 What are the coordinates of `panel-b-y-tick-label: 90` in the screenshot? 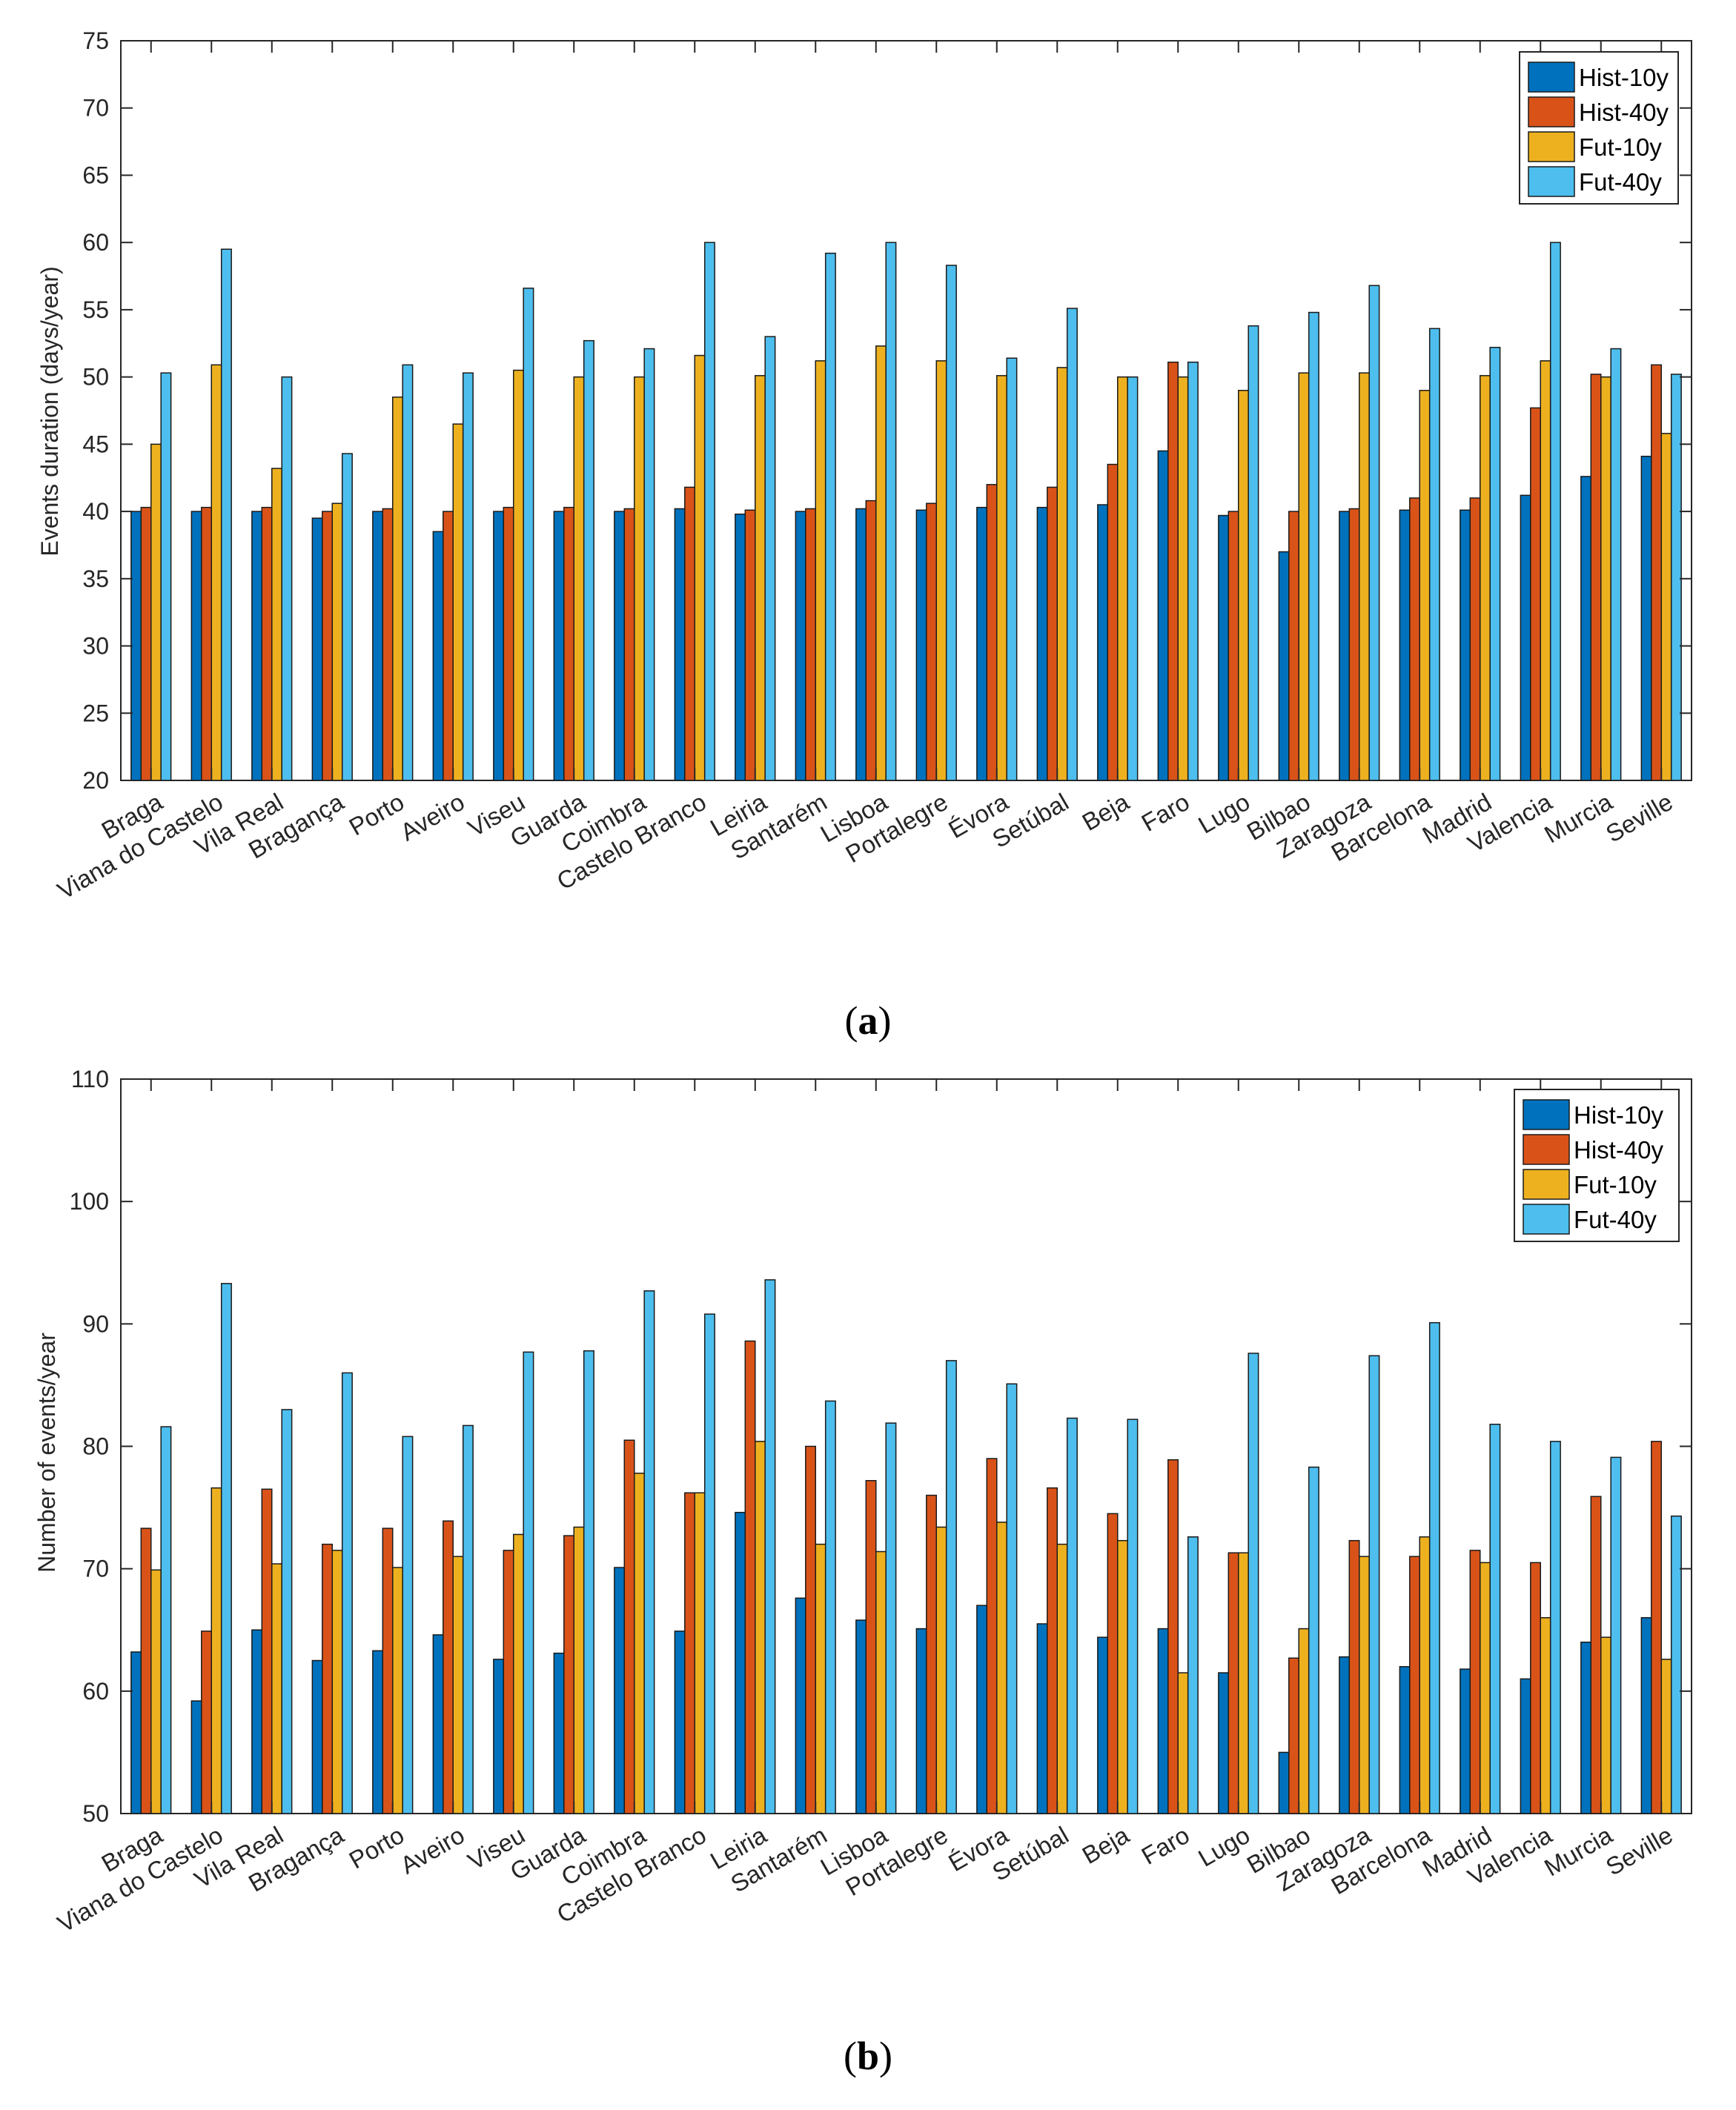 It's located at (95, 1324).